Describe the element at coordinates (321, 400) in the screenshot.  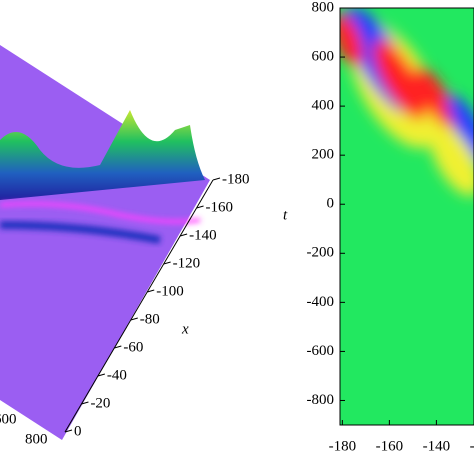
I see `y-tick-label: -800` at that location.